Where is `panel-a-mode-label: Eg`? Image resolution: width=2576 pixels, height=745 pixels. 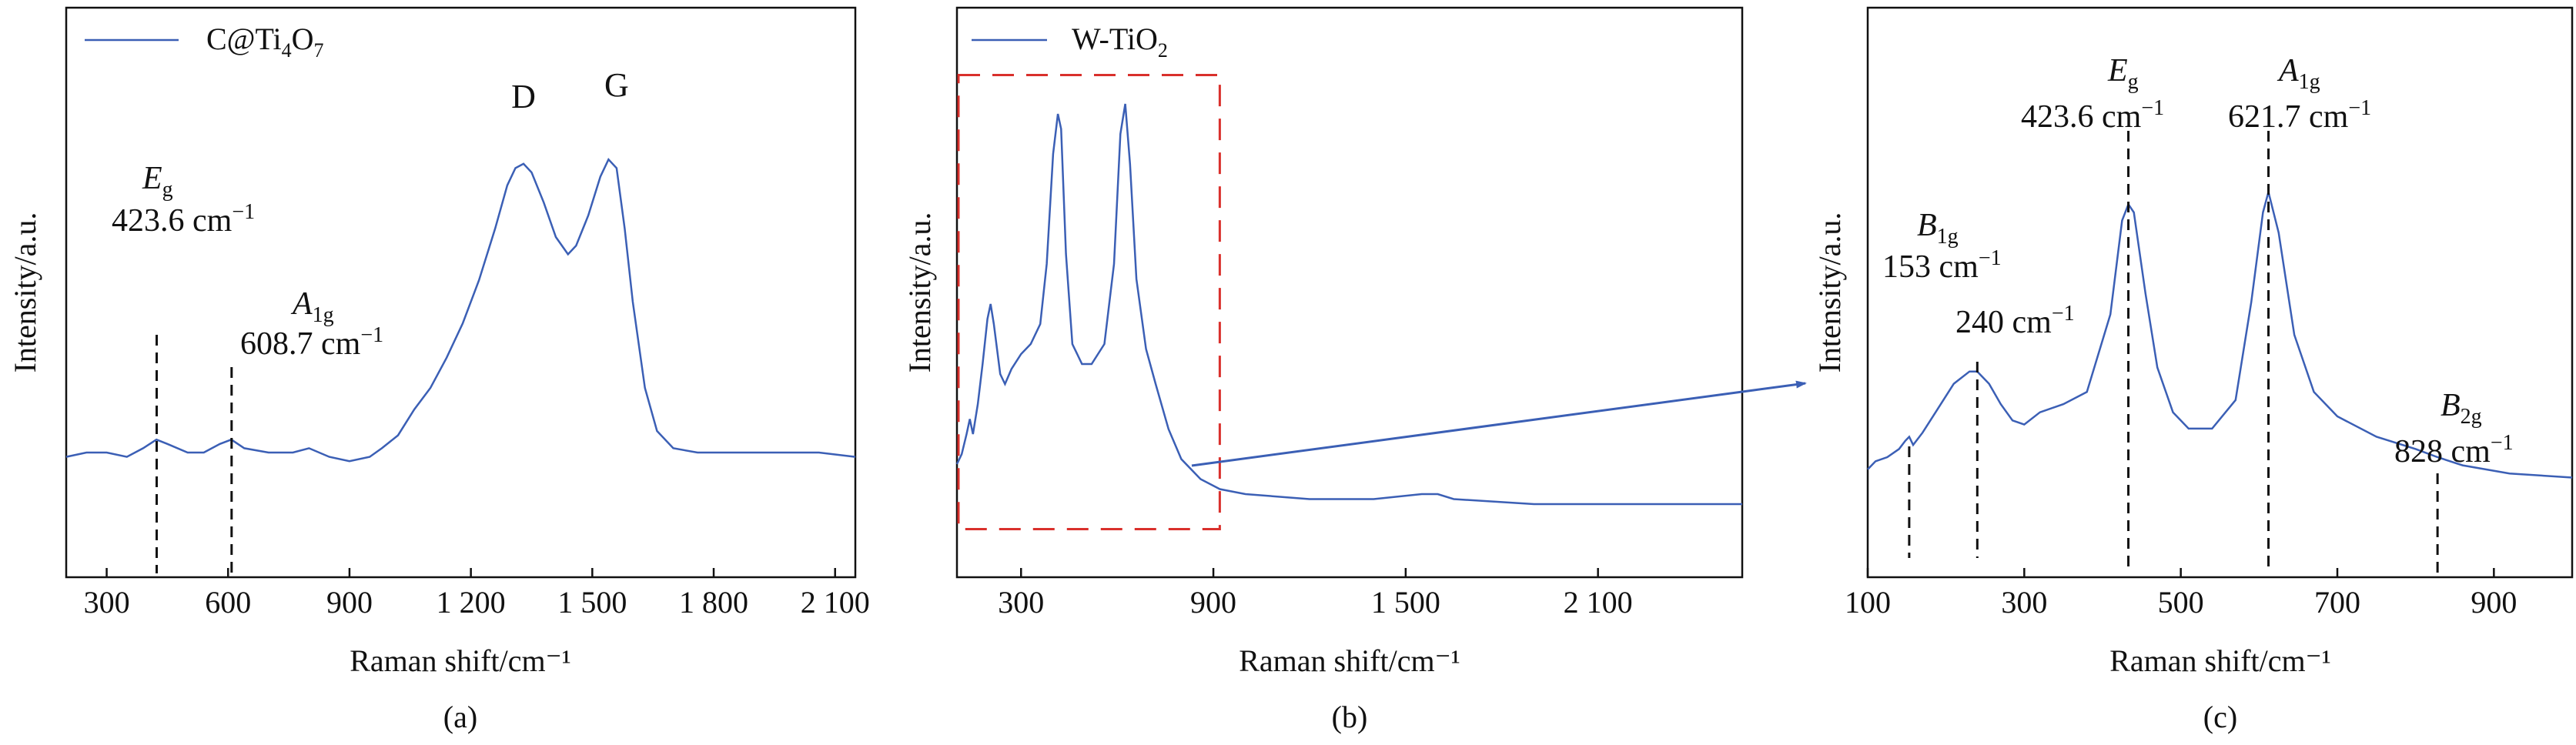
panel-a-mode-label: Eg is located at coordinates (157, 181).